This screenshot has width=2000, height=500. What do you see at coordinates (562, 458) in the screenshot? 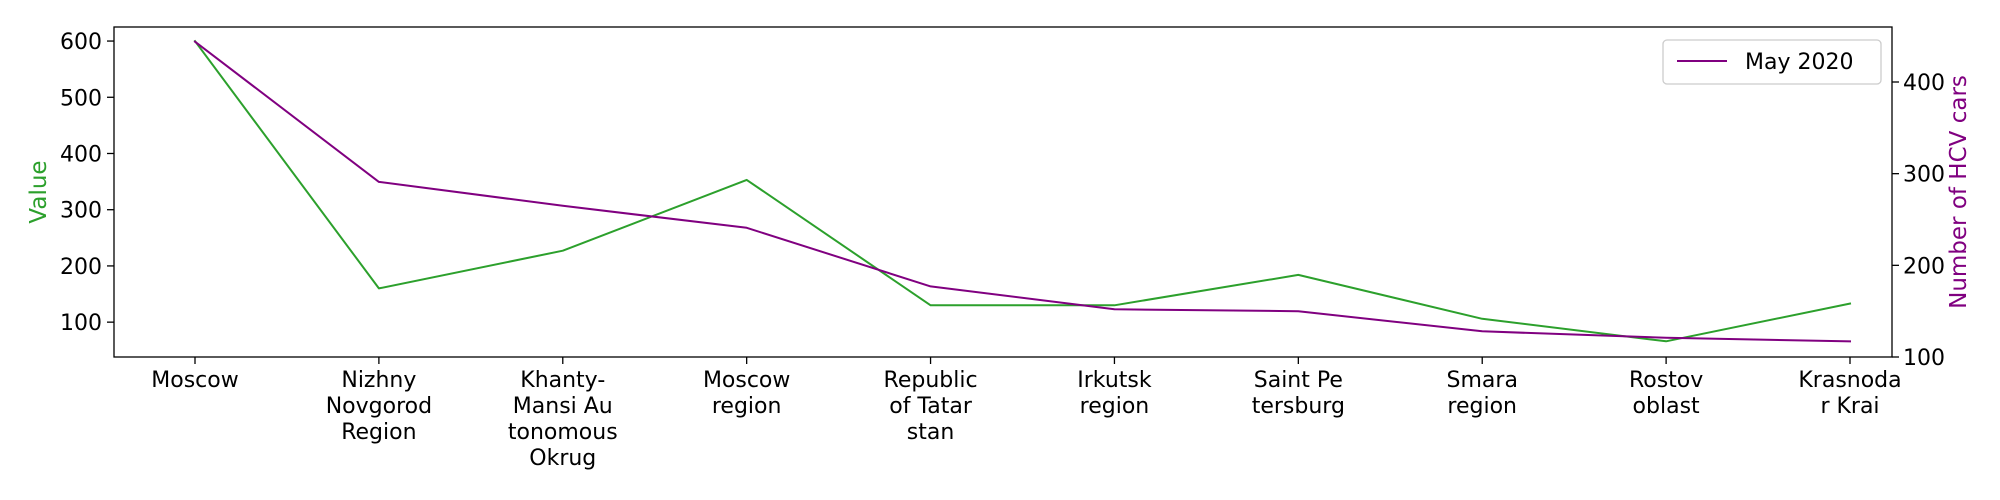
I see `x-tick-label-line: Okrug` at bounding box center [562, 458].